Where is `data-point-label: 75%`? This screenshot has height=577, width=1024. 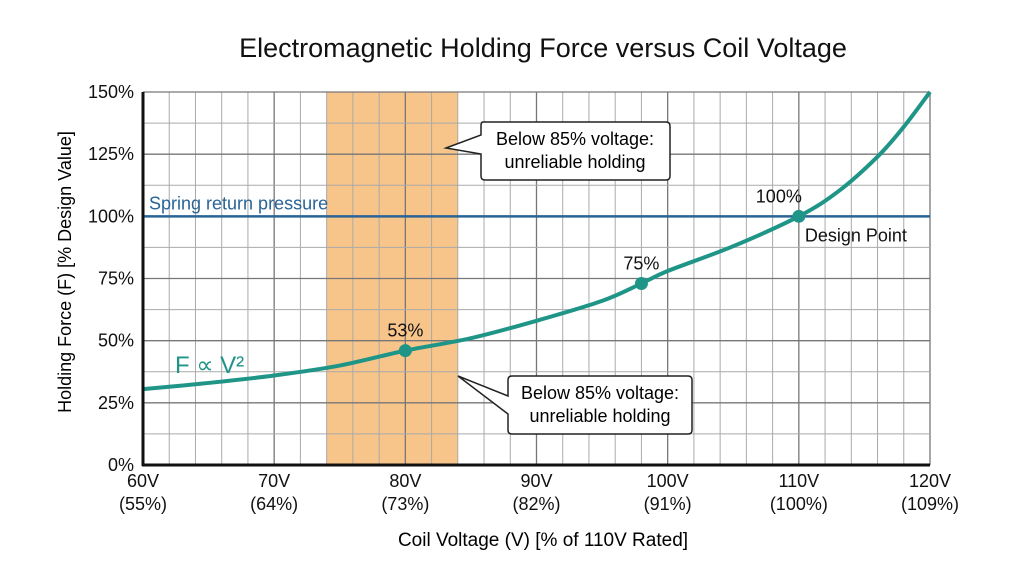 data-point-label: 75% is located at coordinates (641, 263).